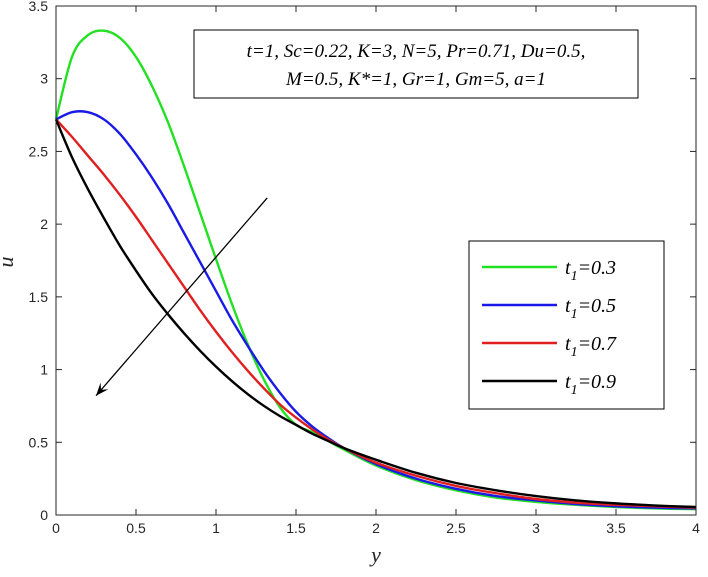 The height and width of the screenshot is (577, 708). I want to click on y-tick-label: 3.5, so click(39, 7).